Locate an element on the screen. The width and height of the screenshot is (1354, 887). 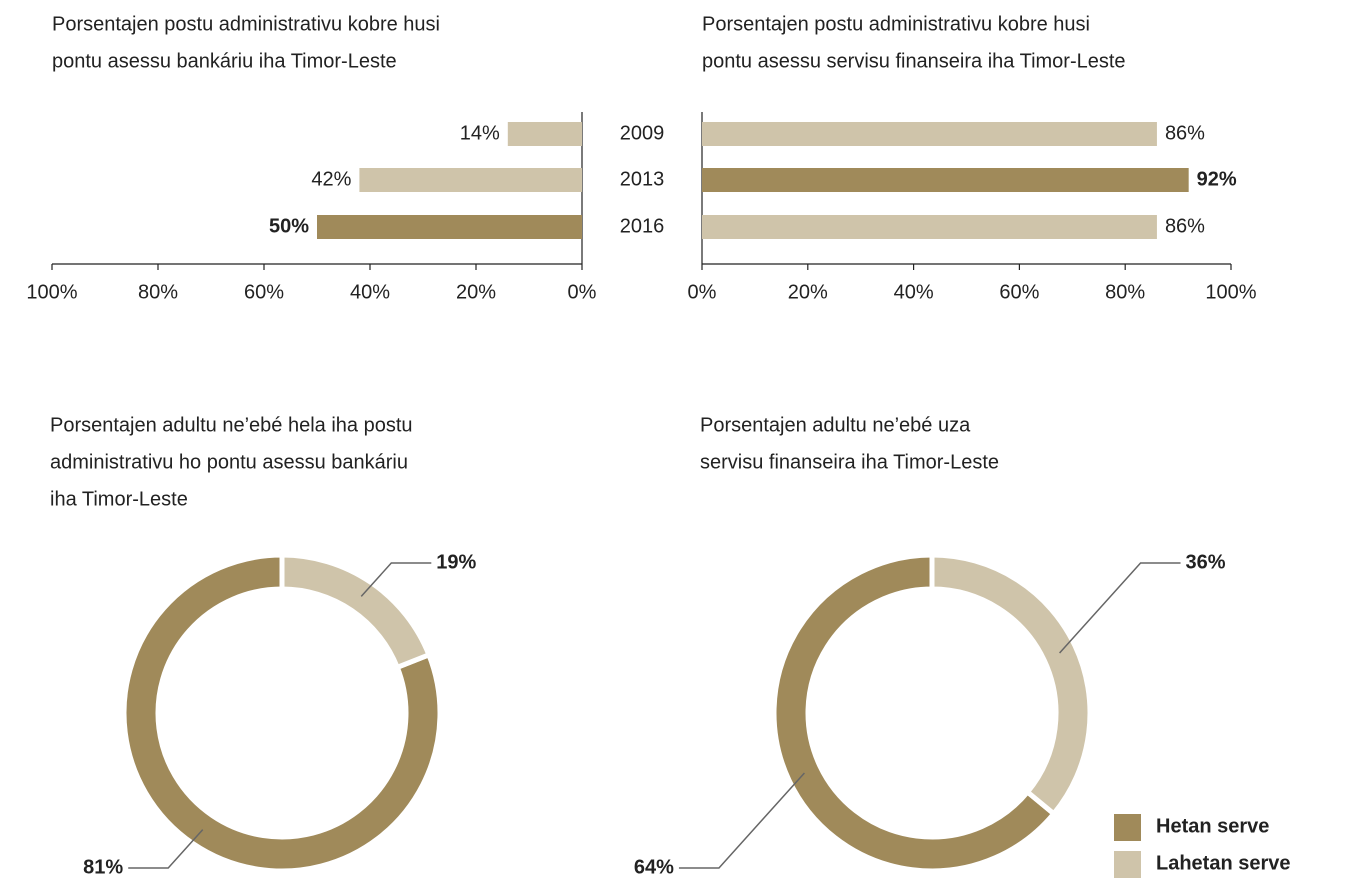
value-label: 14% is located at coordinates (480, 133).